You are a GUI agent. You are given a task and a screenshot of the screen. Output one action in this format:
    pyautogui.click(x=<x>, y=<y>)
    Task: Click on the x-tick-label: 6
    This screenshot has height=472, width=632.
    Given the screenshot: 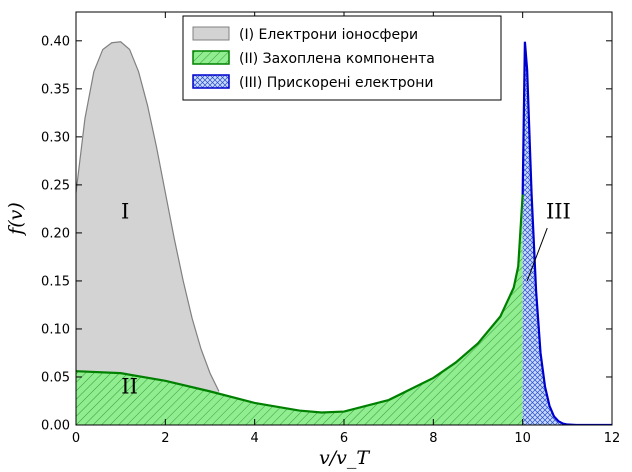 What is the action you would take?
    pyautogui.click(x=344, y=438)
    